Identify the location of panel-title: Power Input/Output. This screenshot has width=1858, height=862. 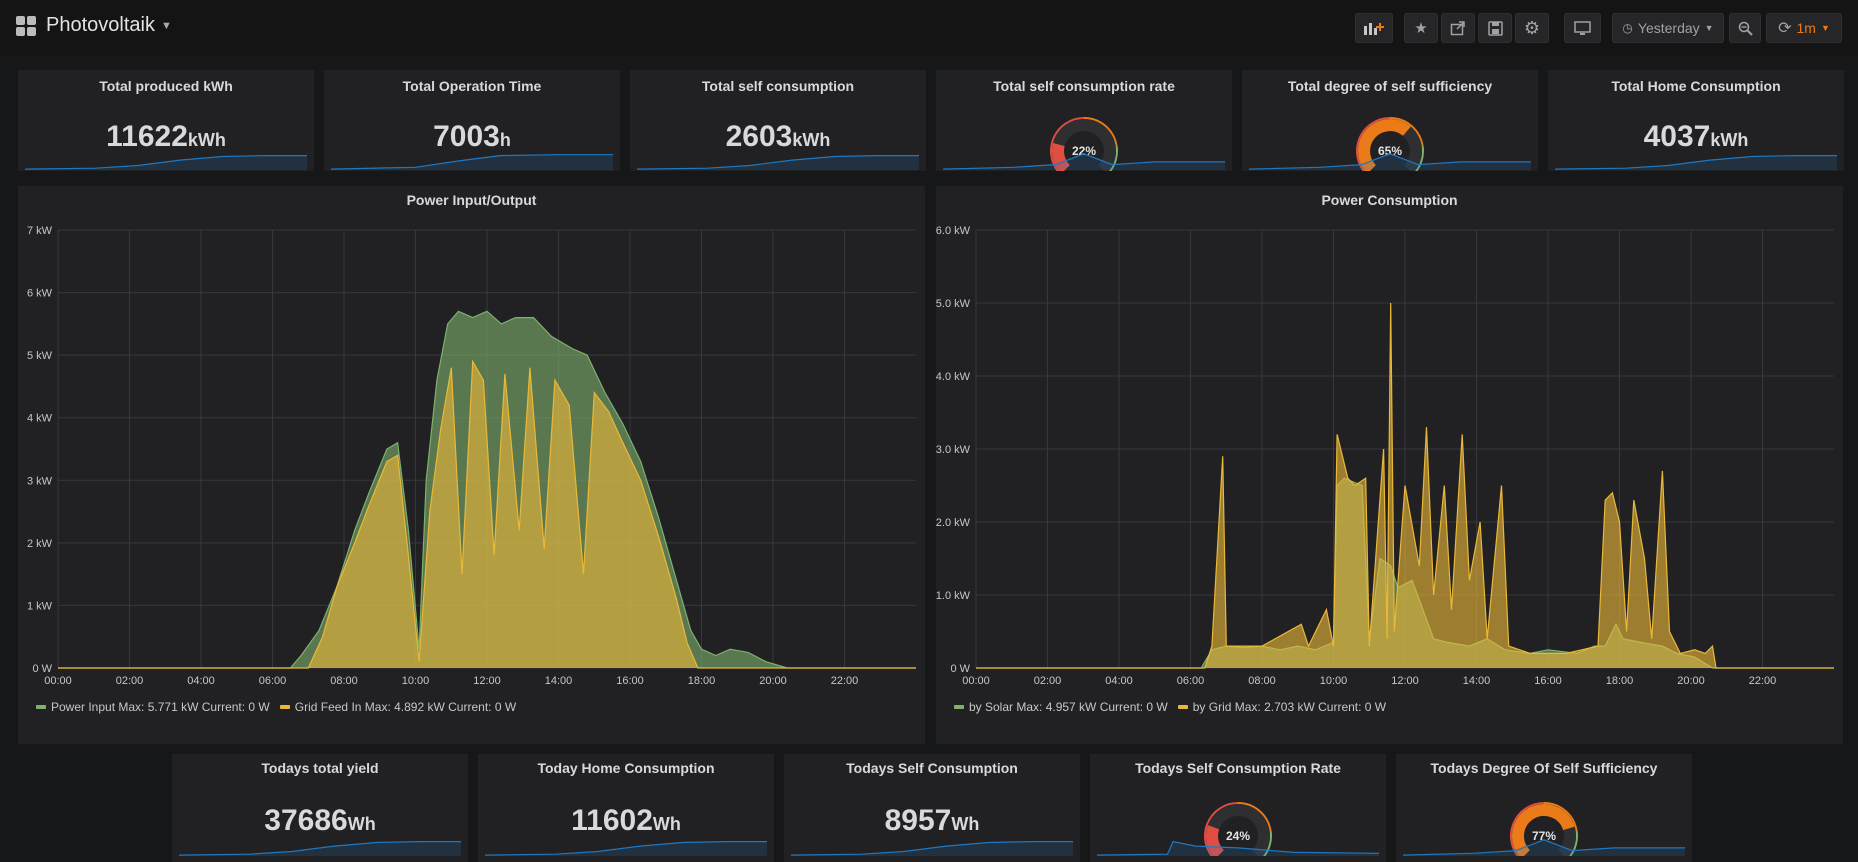
(471, 200).